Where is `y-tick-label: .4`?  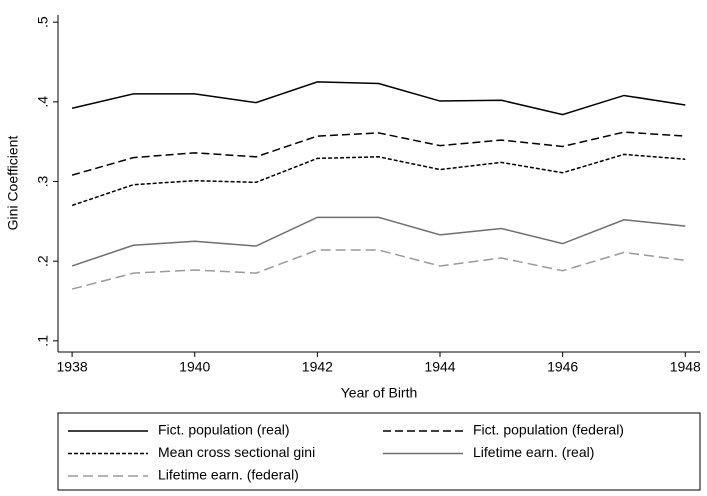
y-tick-label: .4 is located at coordinates (43, 102).